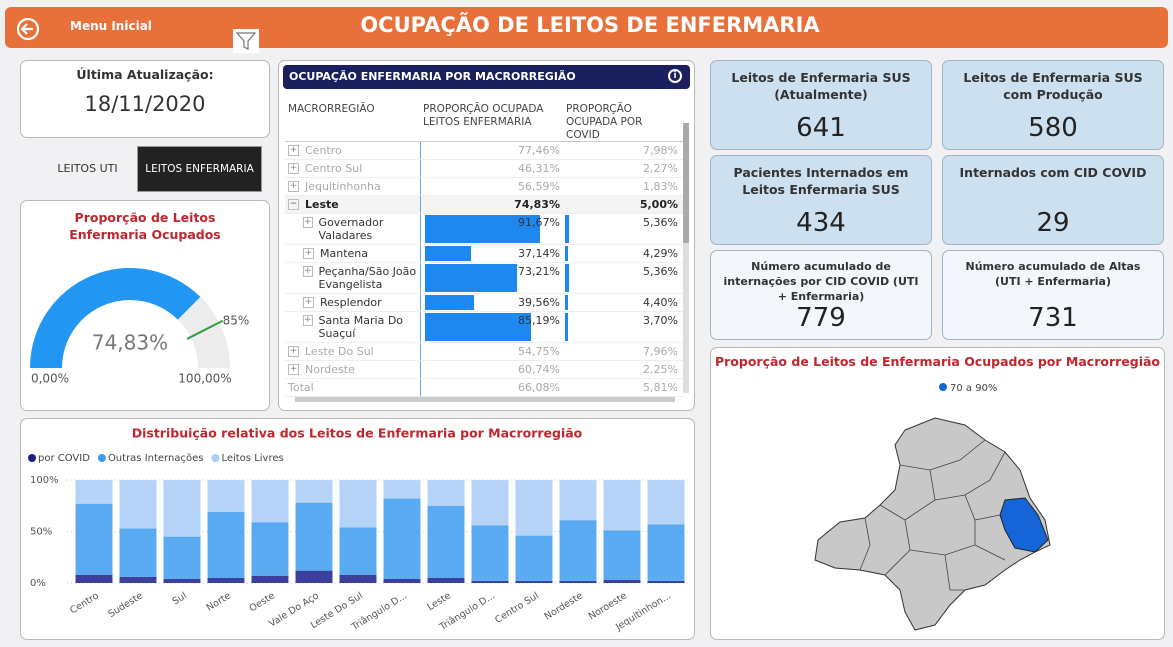  I want to click on table-row: + Centro Sul 46,31% 2,27%, so click(485, 169).